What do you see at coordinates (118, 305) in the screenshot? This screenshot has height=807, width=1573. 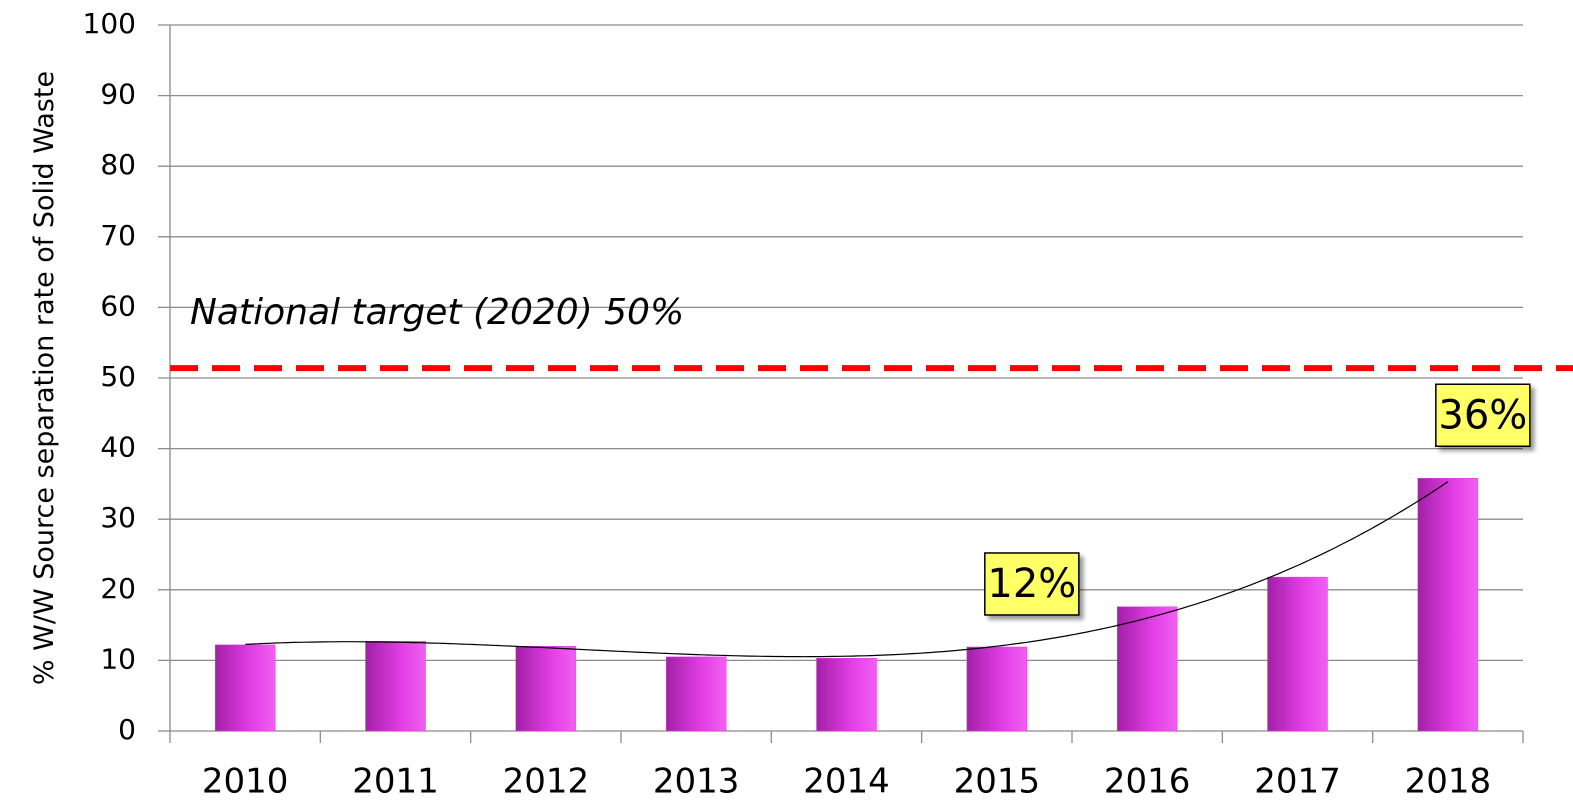 I see `y-tick-label: 60` at bounding box center [118, 305].